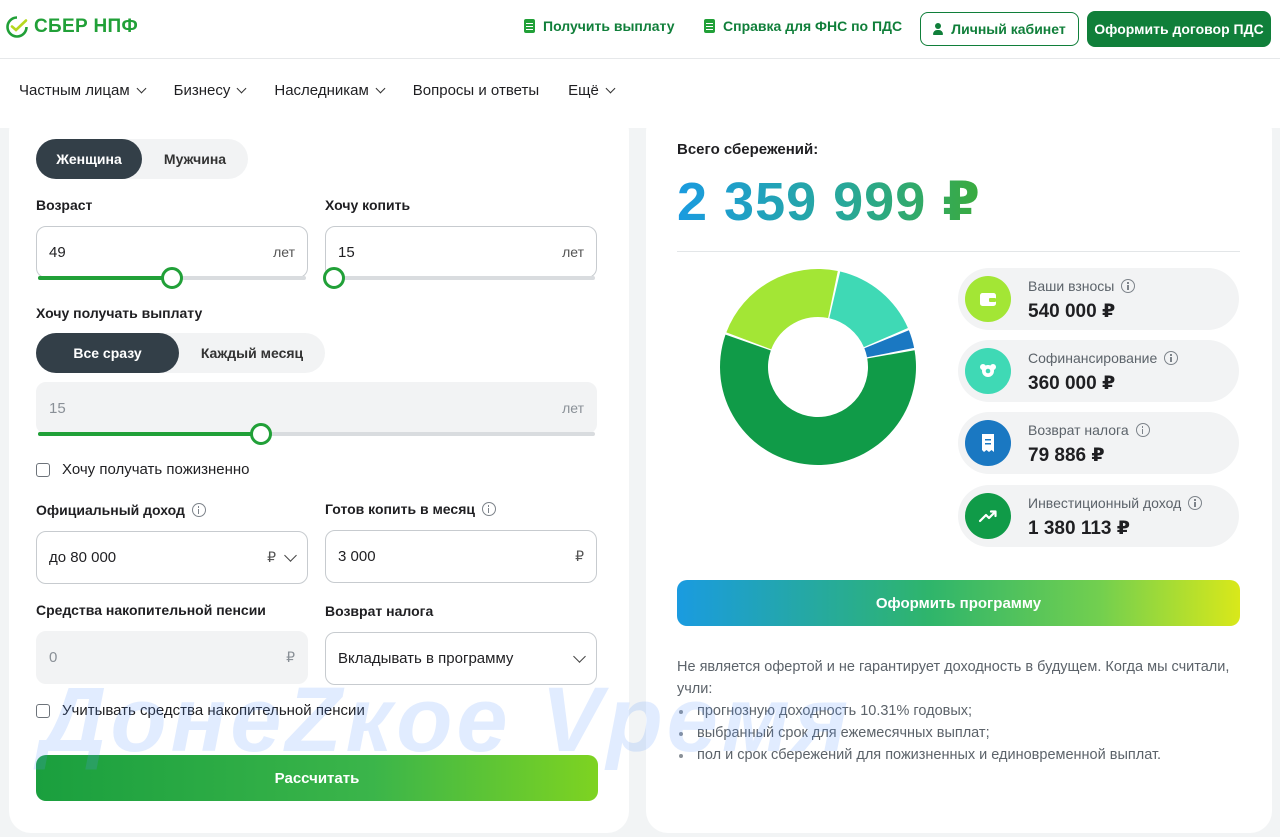 Image resolution: width=1280 pixels, height=837 pixels. What do you see at coordinates (1179, 29) in the screenshot?
I see `contract-button: Оформить договор ПДС` at bounding box center [1179, 29].